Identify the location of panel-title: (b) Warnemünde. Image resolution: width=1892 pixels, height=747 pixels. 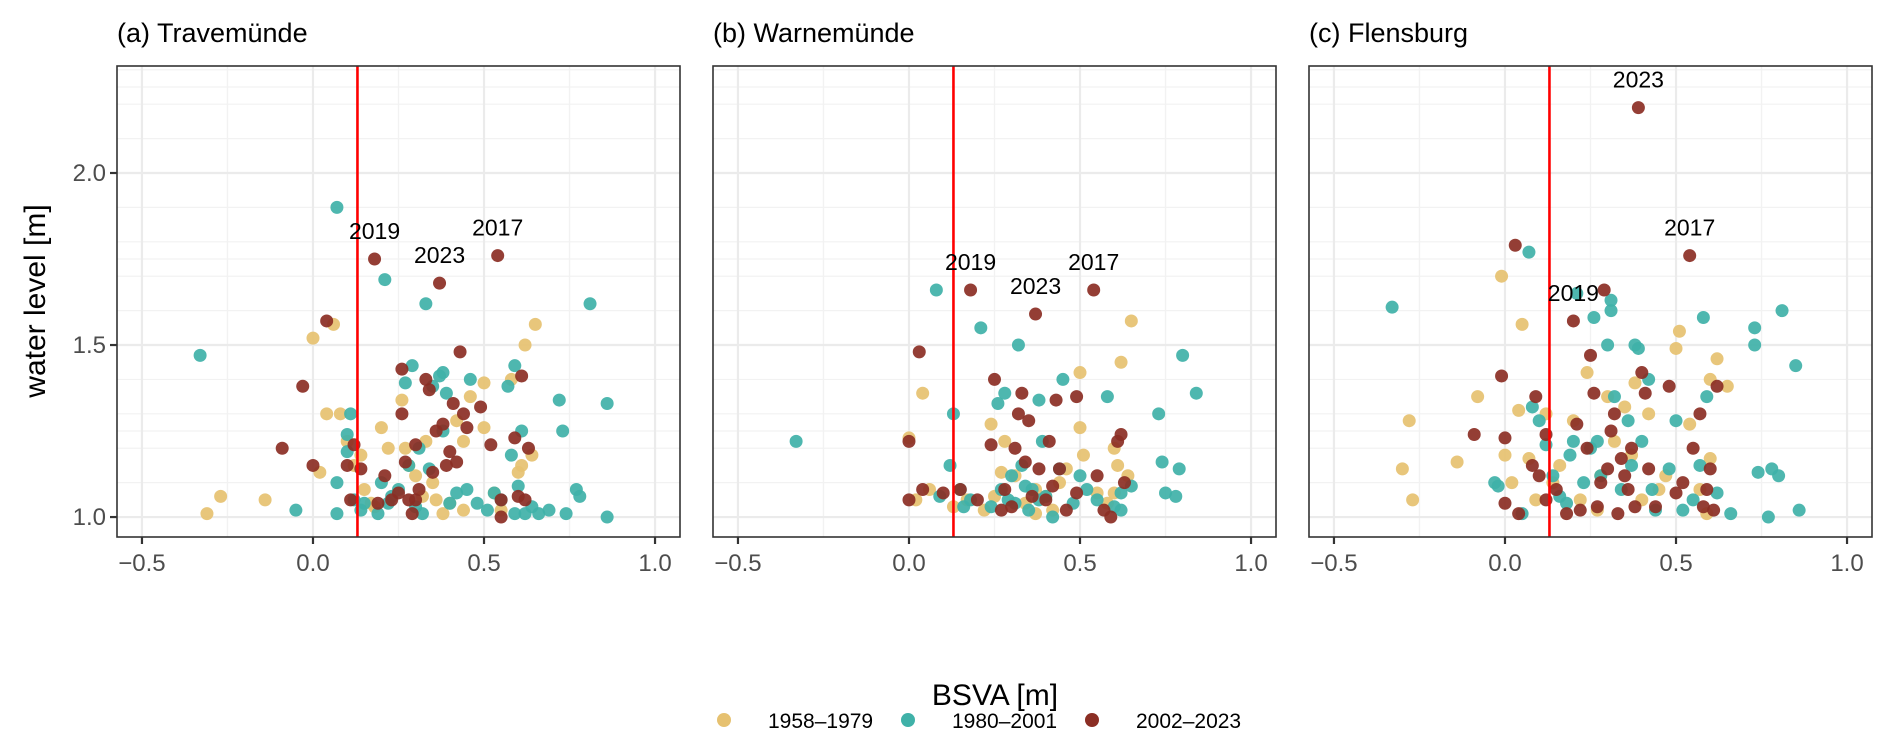
(814, 33).